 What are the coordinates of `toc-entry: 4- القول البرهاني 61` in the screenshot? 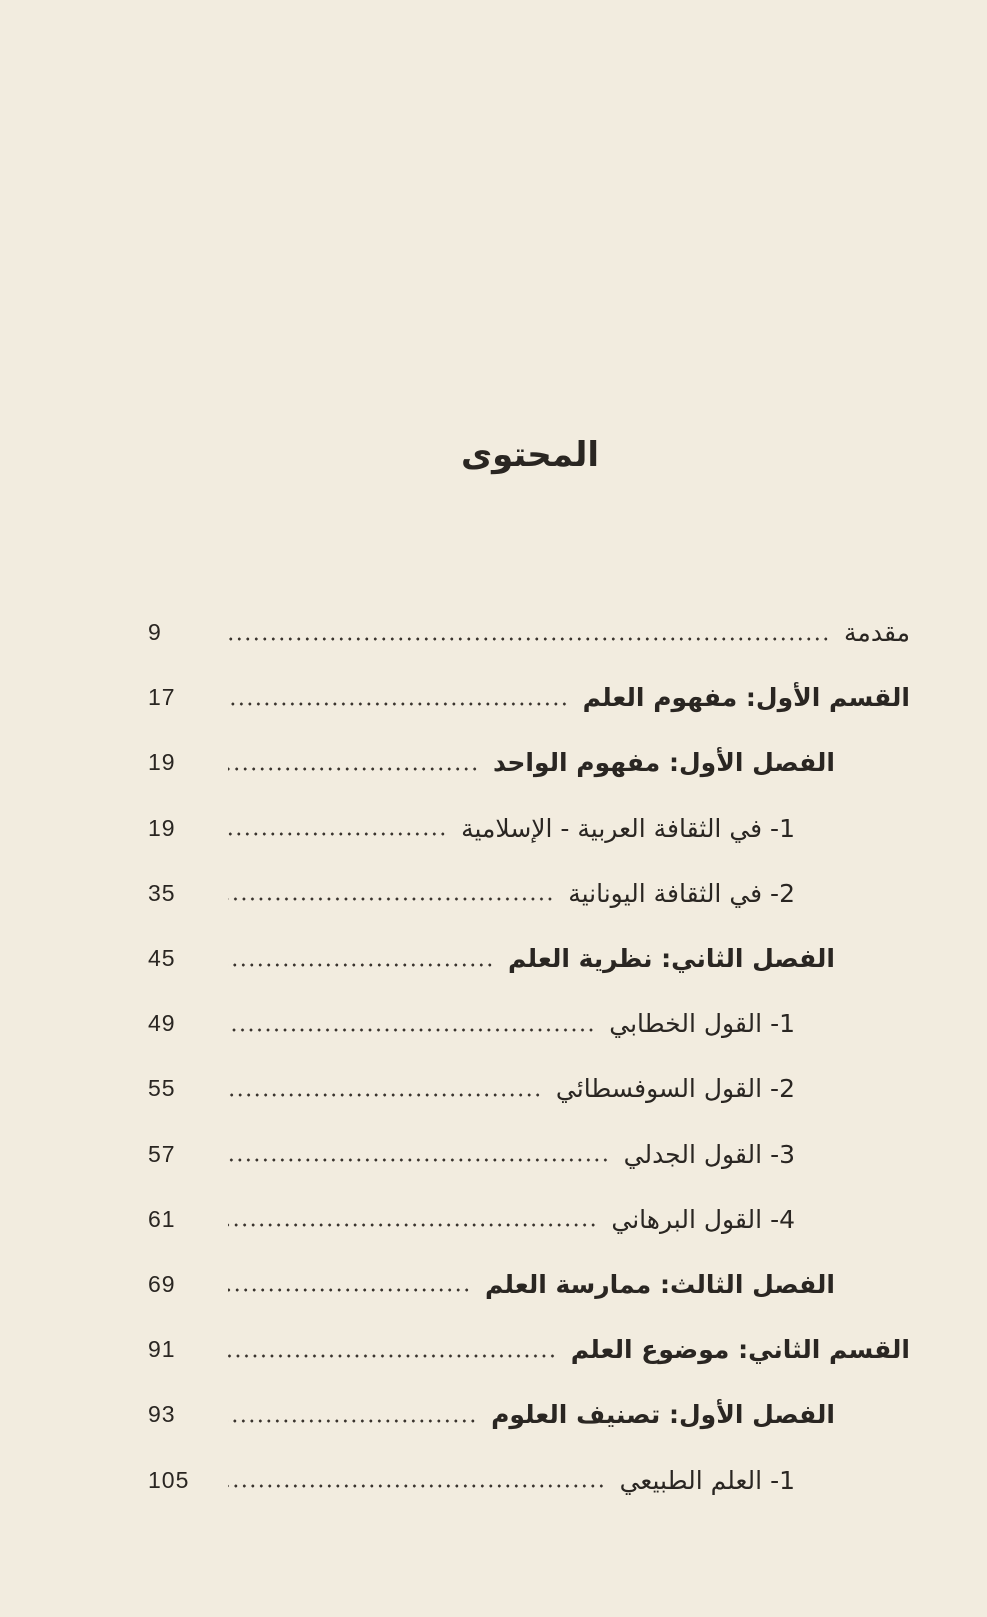 It's located at (529, 1219).